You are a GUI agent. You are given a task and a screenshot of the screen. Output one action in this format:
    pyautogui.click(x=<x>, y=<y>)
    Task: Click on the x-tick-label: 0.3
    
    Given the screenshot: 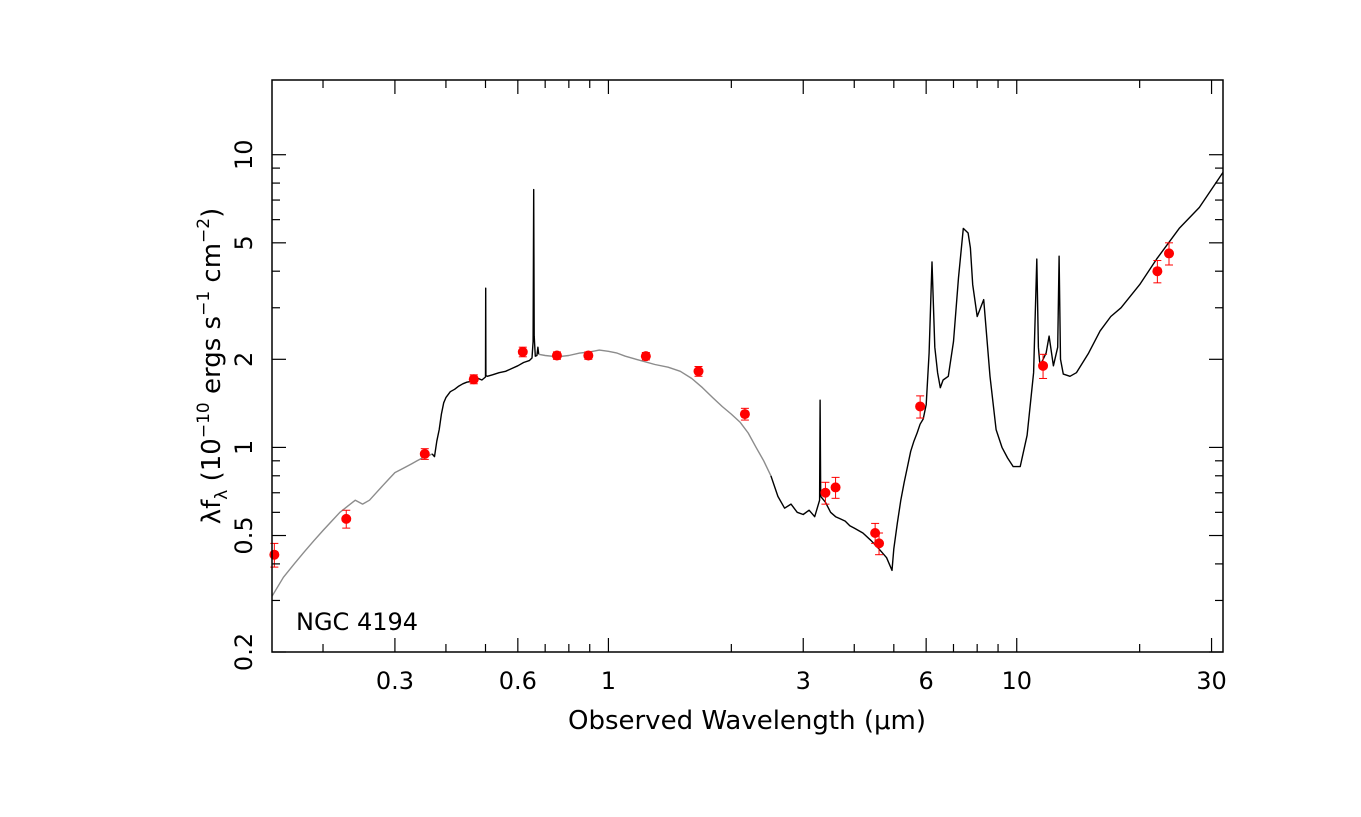 What is the action you would take?
    pyautogui.click(x=395, y=681)
    